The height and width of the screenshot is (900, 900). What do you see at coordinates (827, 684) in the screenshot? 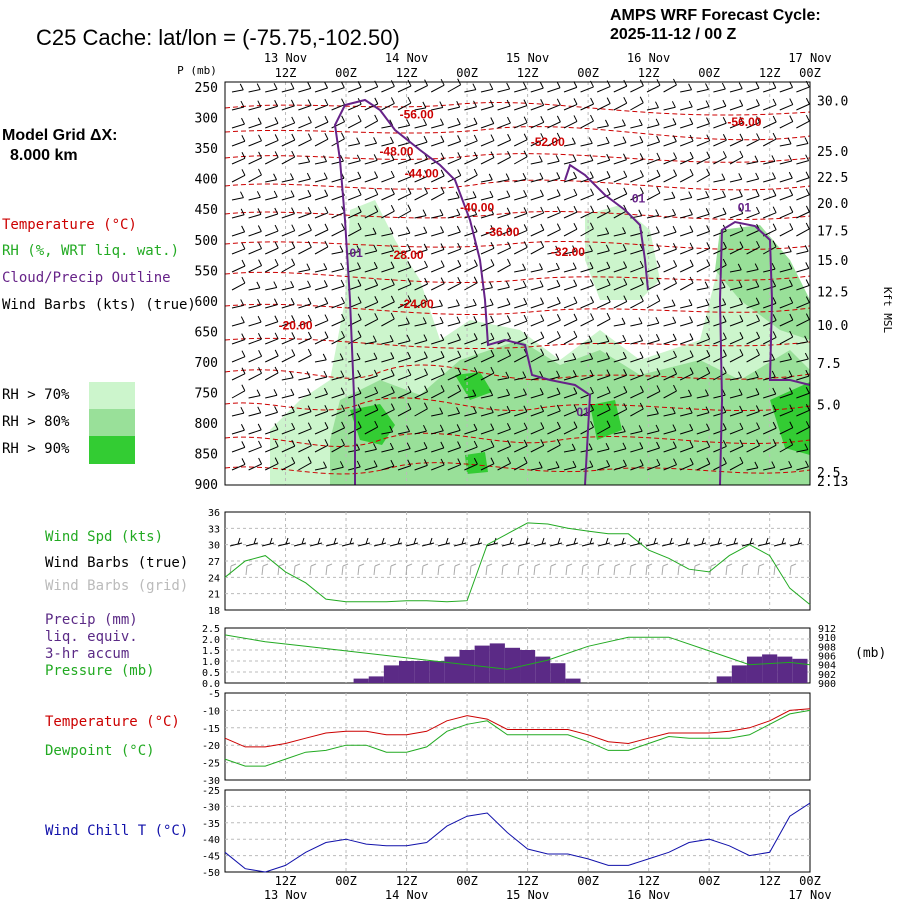
I see `pressure-tick-label: 900` at bounding box center [827, 684].